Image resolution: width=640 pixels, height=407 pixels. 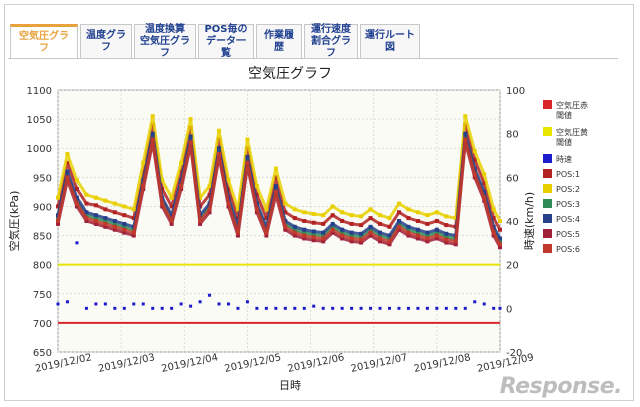 What do you see at coordinates (568, 219) in the screenshot?
I see `legend-label: POS:4` at bounding box center [568, 219].